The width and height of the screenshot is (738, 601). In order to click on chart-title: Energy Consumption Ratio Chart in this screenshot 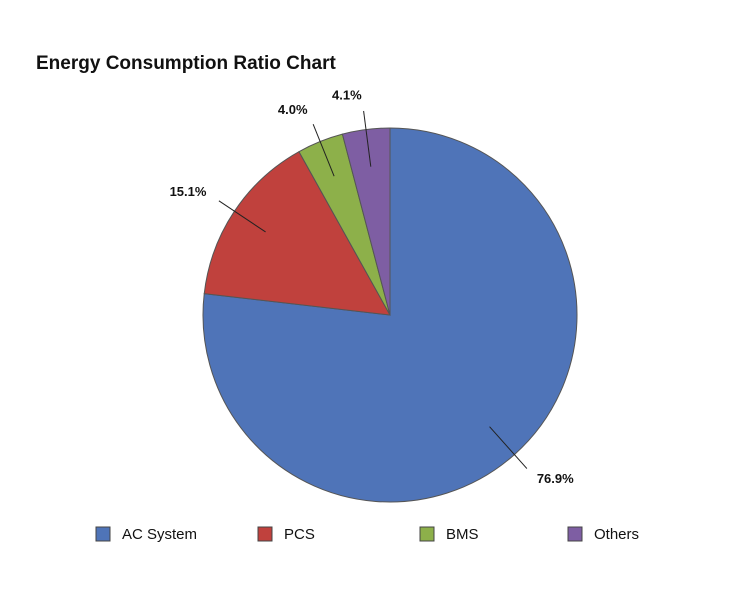, I will do `click(186, 63)`.